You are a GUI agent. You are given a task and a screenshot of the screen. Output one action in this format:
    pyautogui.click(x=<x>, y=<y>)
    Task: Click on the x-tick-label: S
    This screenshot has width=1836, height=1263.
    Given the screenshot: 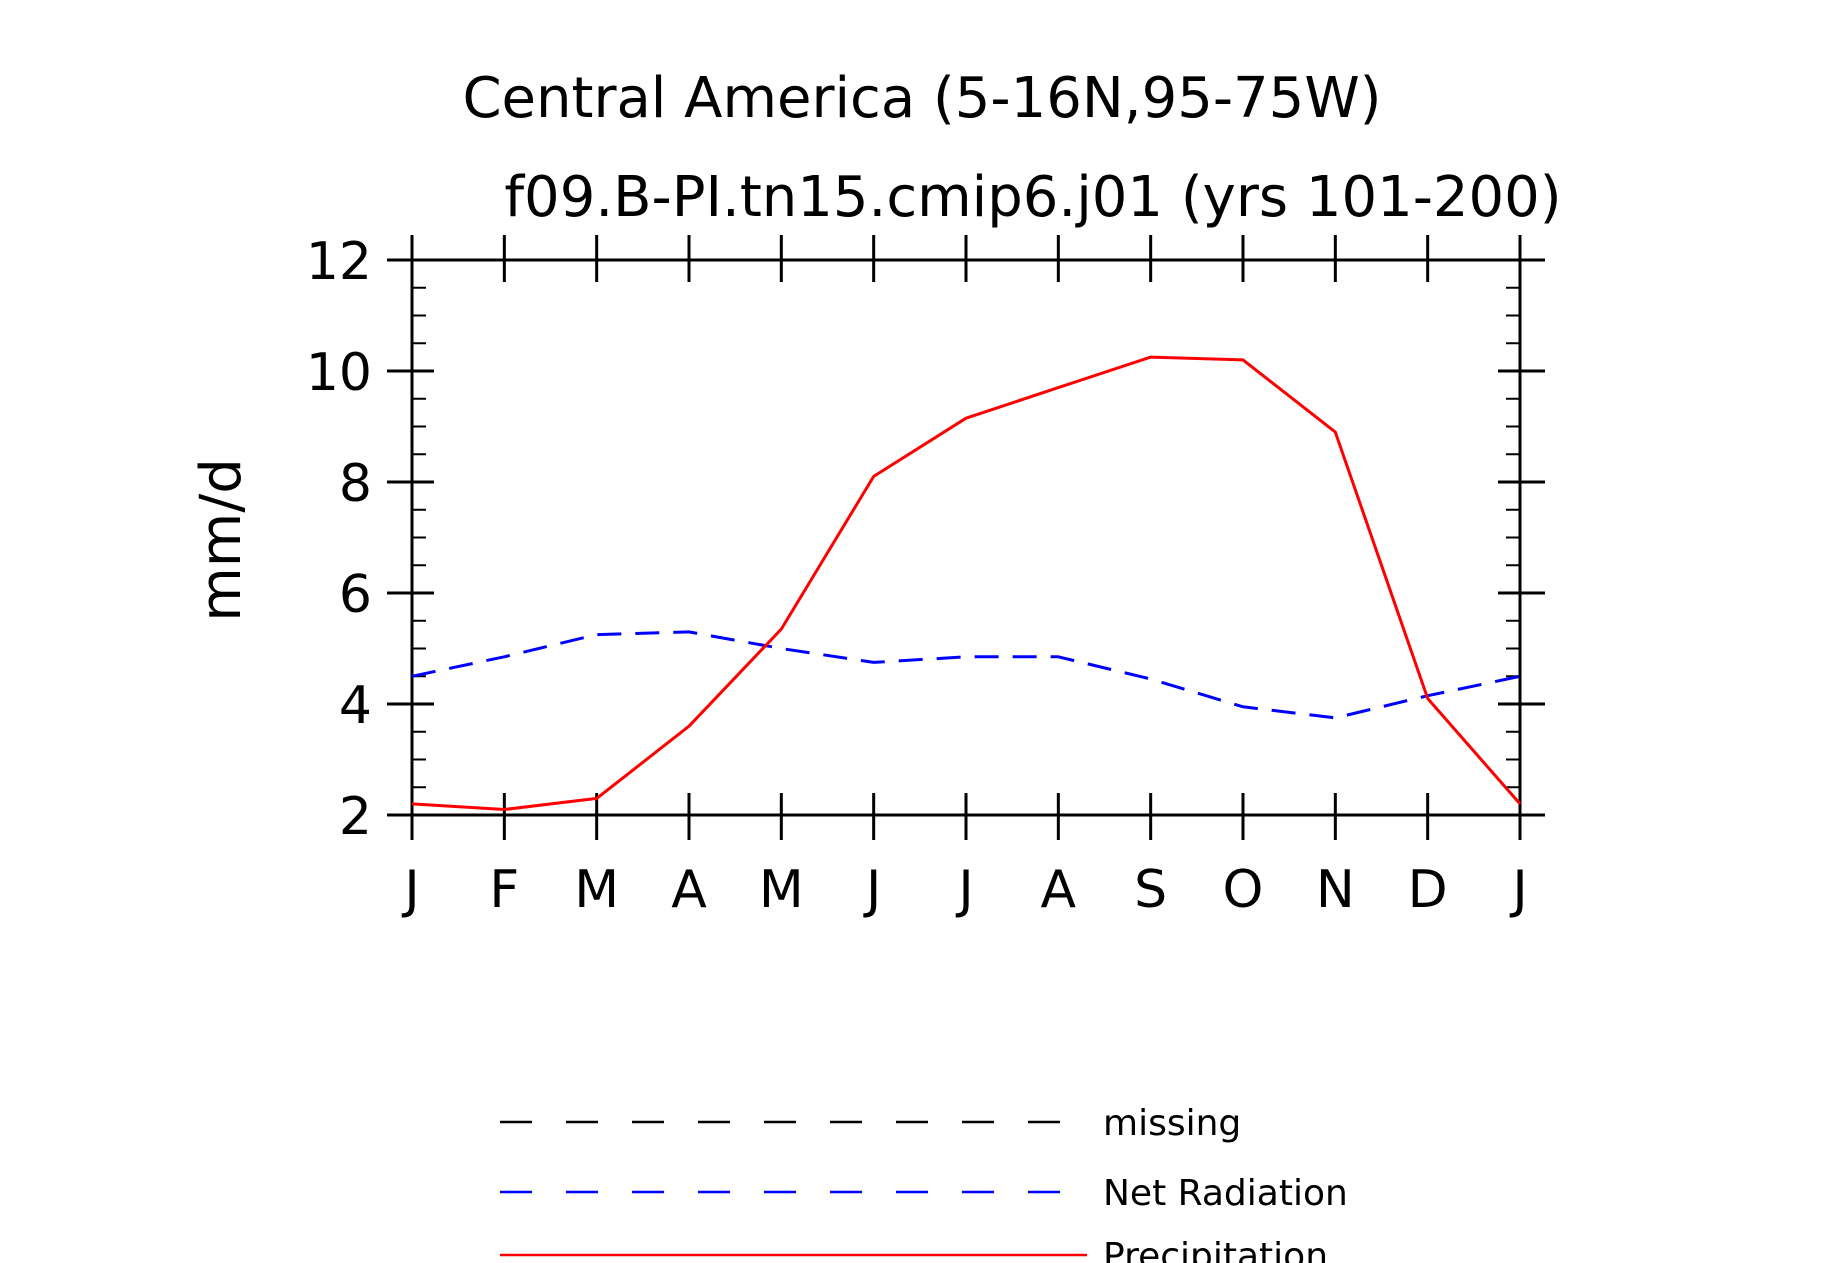 What is the action you would take?
    pyautogui.click(x=1150, y=890)
    